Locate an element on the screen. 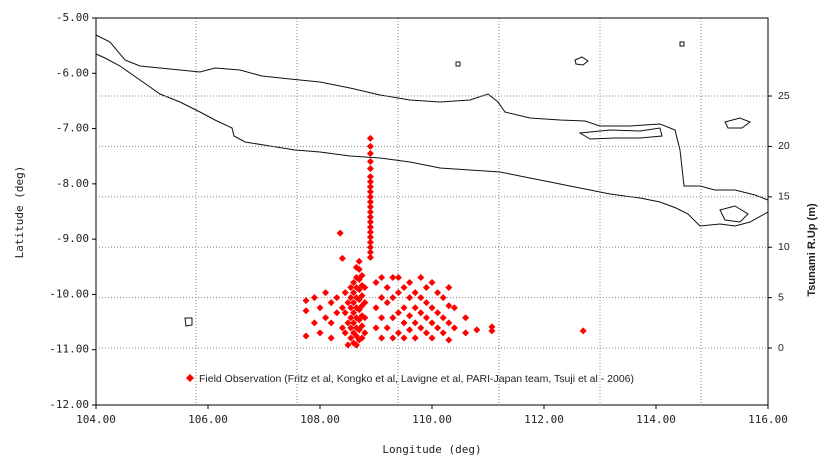 The height and width of the screenshot is (459, 824). x-tick-label: 116.00 is located at coordinates (768, 419).